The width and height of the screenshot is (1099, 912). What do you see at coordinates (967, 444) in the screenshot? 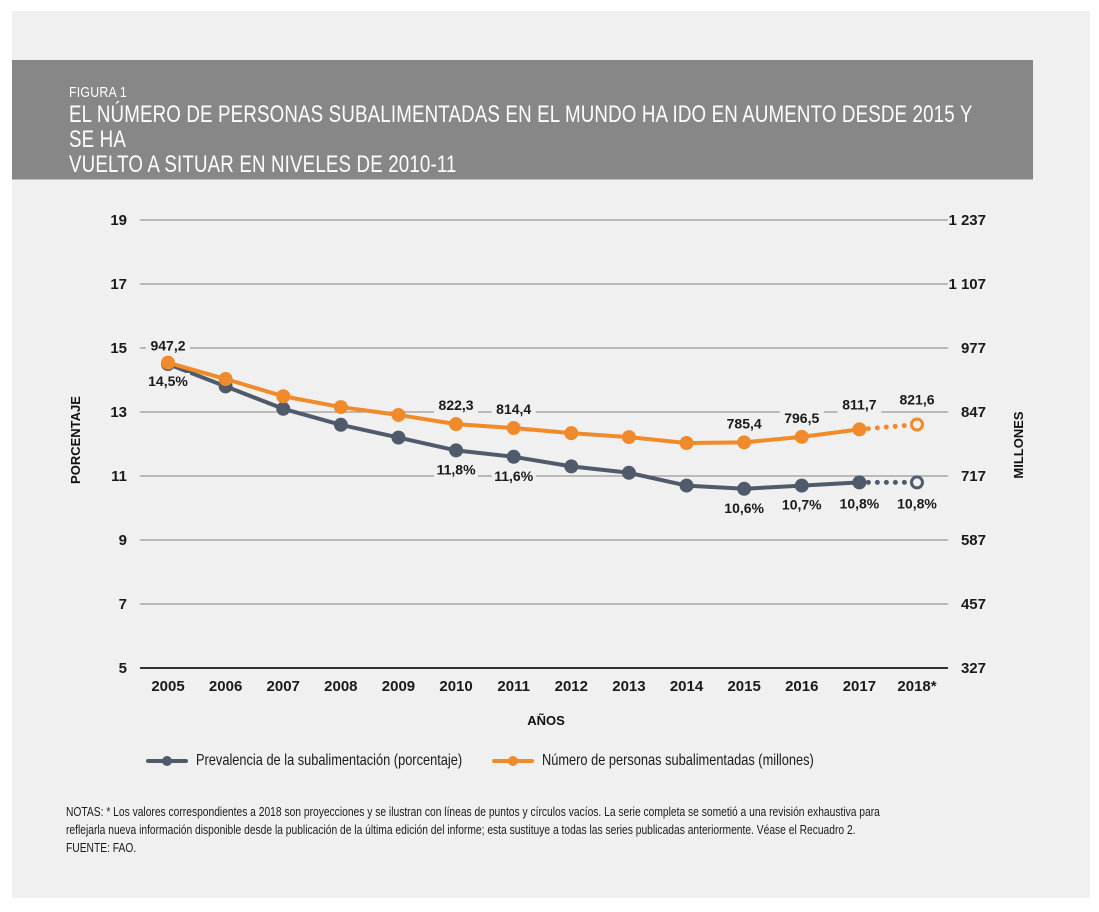
I see `y-axis-right-ticks: 327 457 587 717 847 977 1 107 1 237` at bounding box center [967, 444].